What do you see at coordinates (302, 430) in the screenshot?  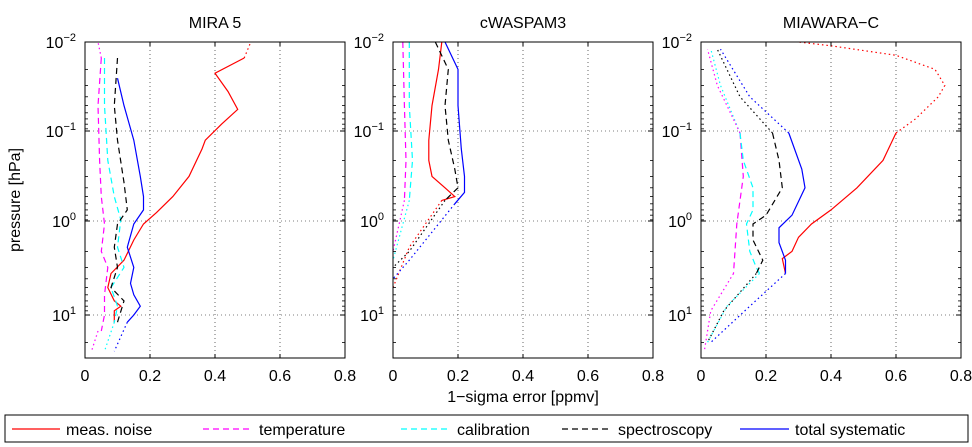 I see `legend-label: temperature` at bounding box center [302, 430].